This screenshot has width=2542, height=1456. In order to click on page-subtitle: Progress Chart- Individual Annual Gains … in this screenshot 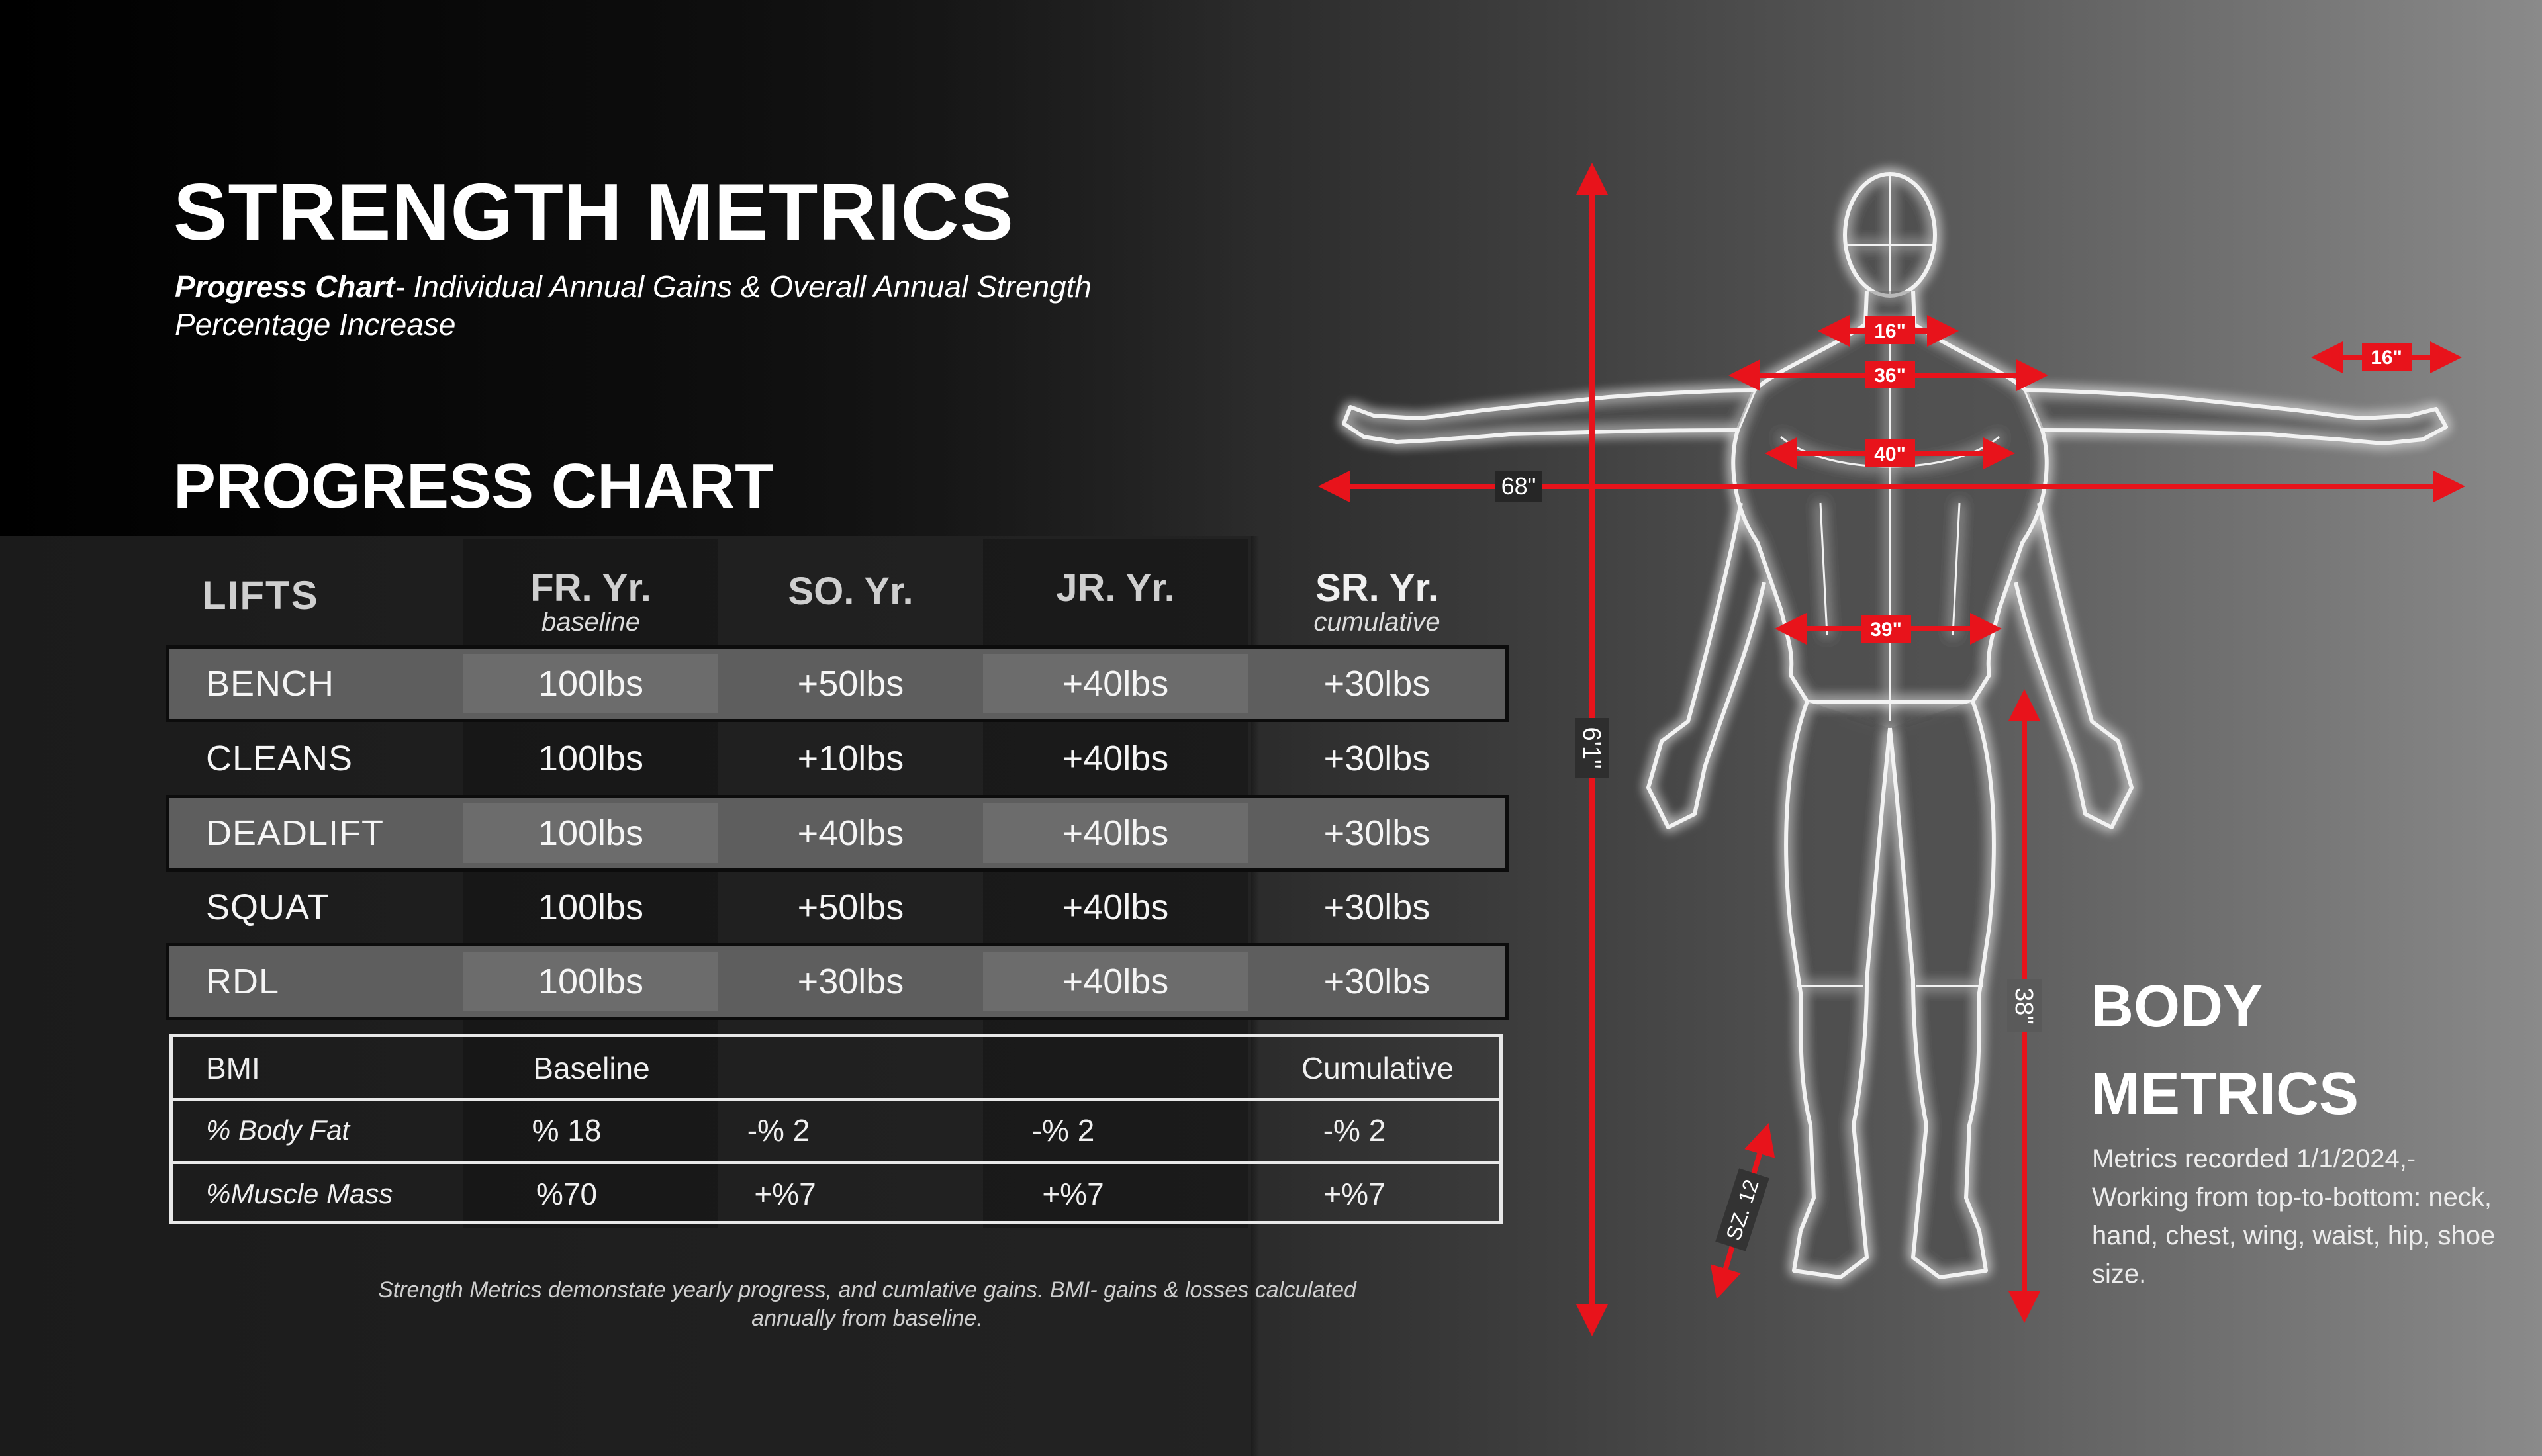, I will do `click(645, 305)`.